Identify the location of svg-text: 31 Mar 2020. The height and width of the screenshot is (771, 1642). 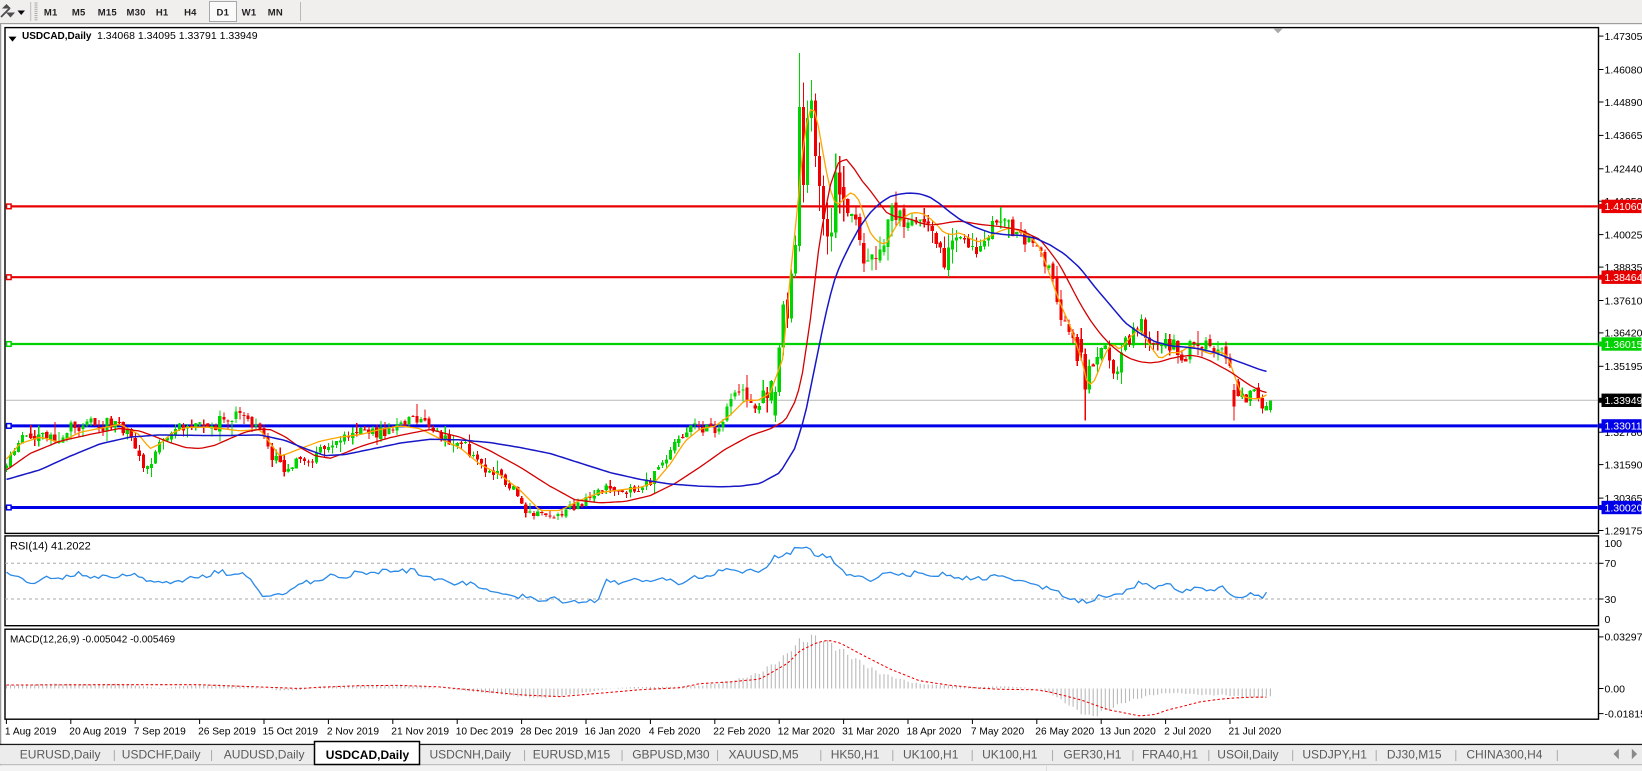
(871, 732).